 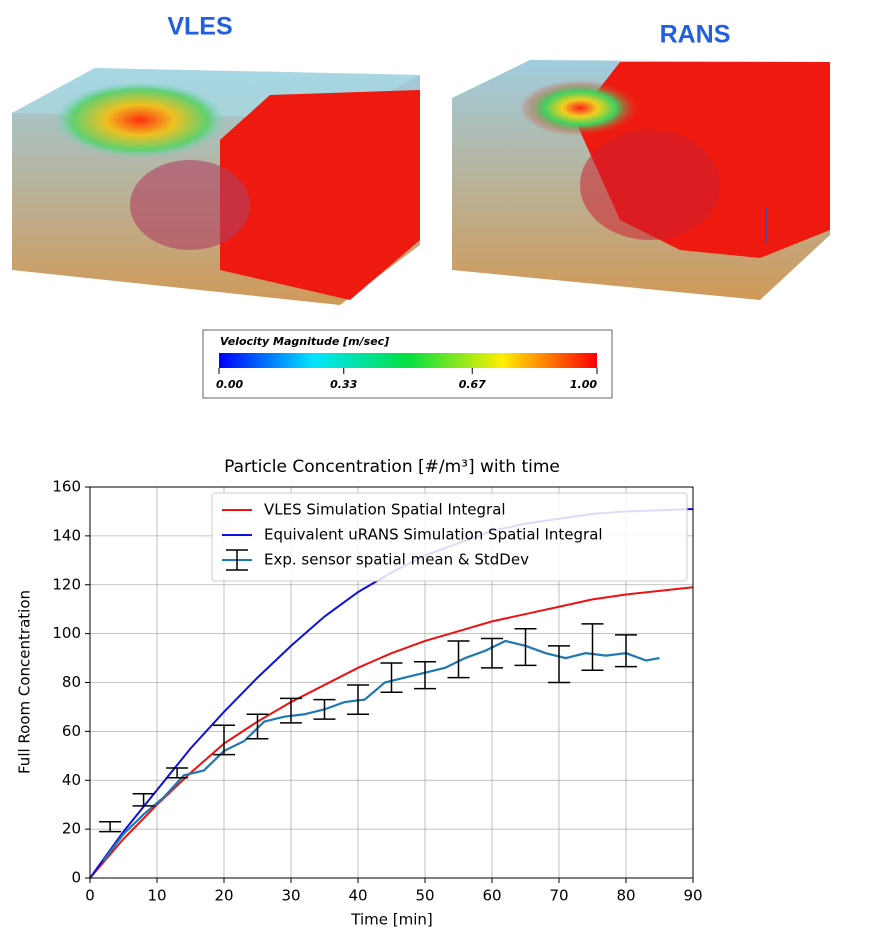 I want to click on rans-render, so click(x=641, y=180).